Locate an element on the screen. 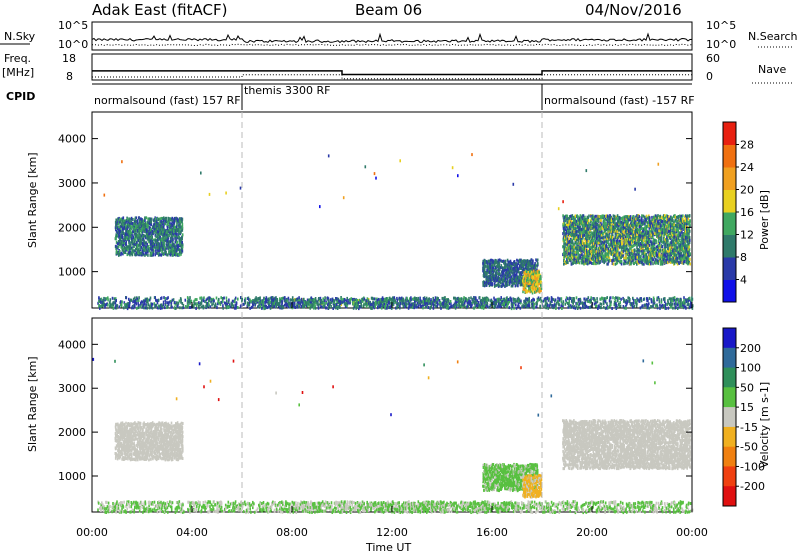  station-title: Adak East (fitACF) is located at coordinates (159, 10).